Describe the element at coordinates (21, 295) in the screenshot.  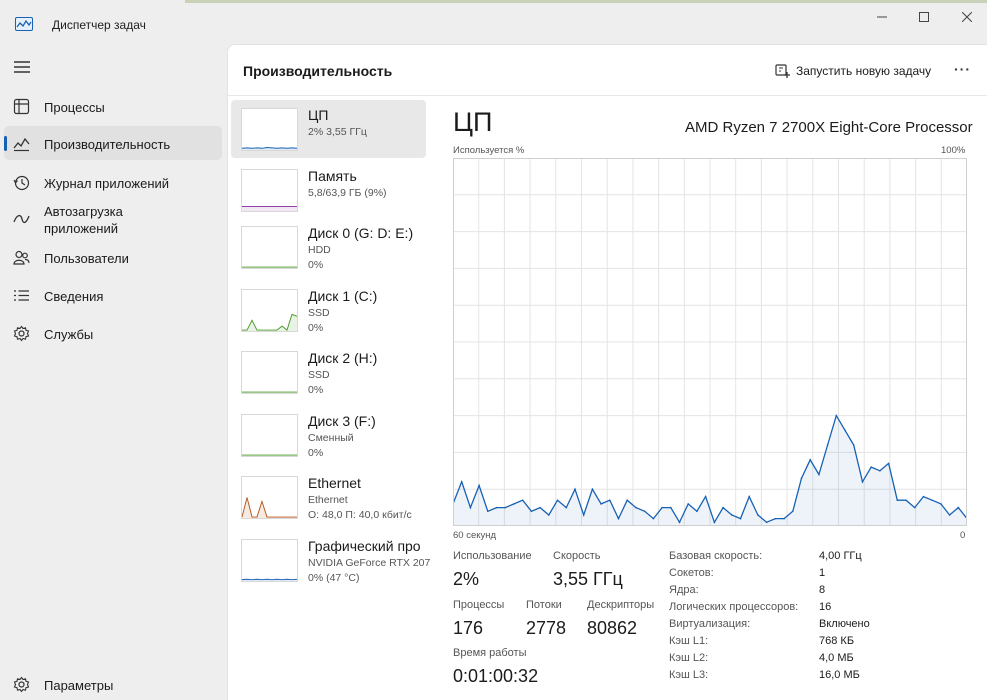
I see `details-list-icon` at that location.